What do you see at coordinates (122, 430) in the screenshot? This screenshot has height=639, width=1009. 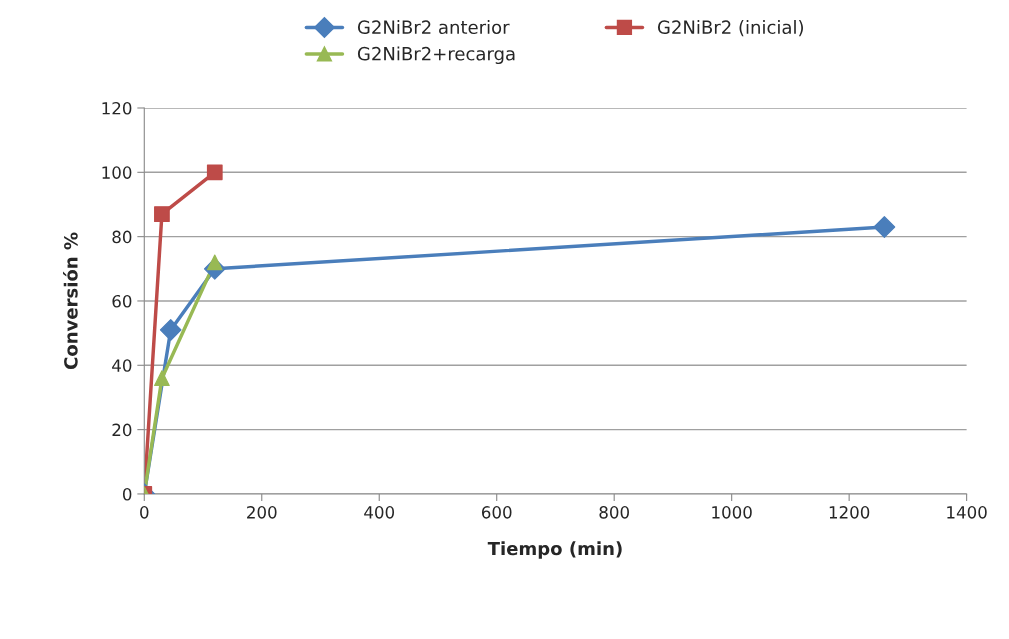 I see `y-tick-label: 20` at bounding box center [122, 430].